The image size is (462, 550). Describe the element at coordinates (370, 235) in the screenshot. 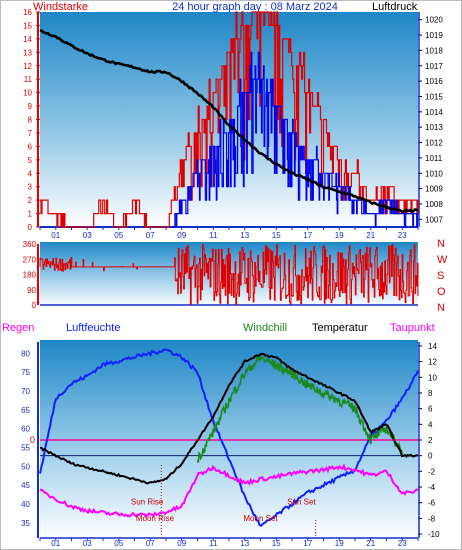

I see `wind-x-tick: 21` at that location.